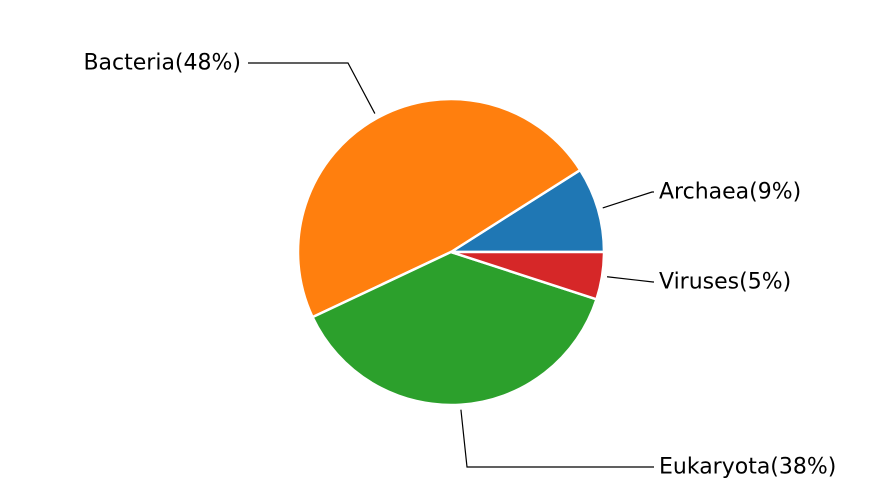 The height and width of the screenshot is (500, 880). What do you see at coordinates (725, 282) in the screenshot?
I see `slice-label-viruses: Viruses(5%)` at bounding box center [725, 282].